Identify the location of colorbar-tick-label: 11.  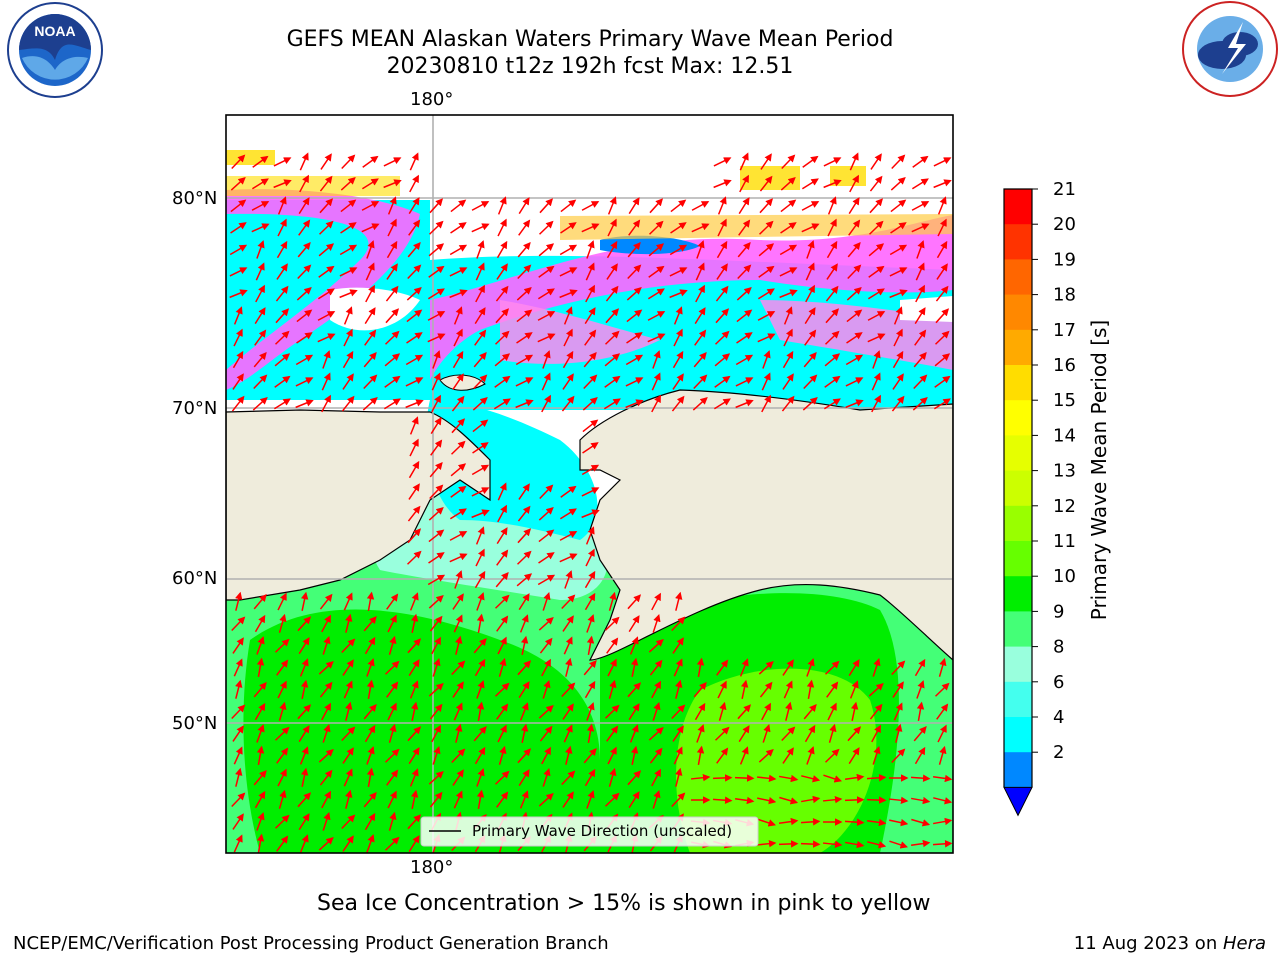
(1064, 541).